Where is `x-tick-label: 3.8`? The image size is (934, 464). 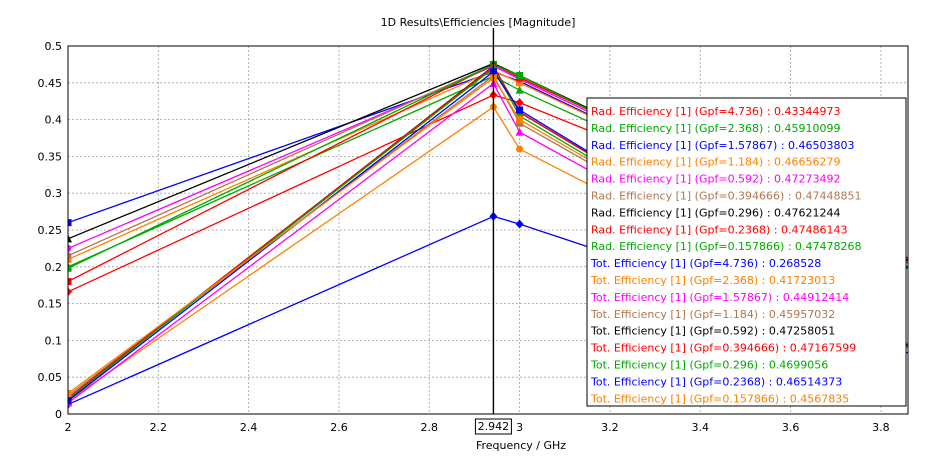
x-tick-label: 3.8 is located at coordinates (881, 427).